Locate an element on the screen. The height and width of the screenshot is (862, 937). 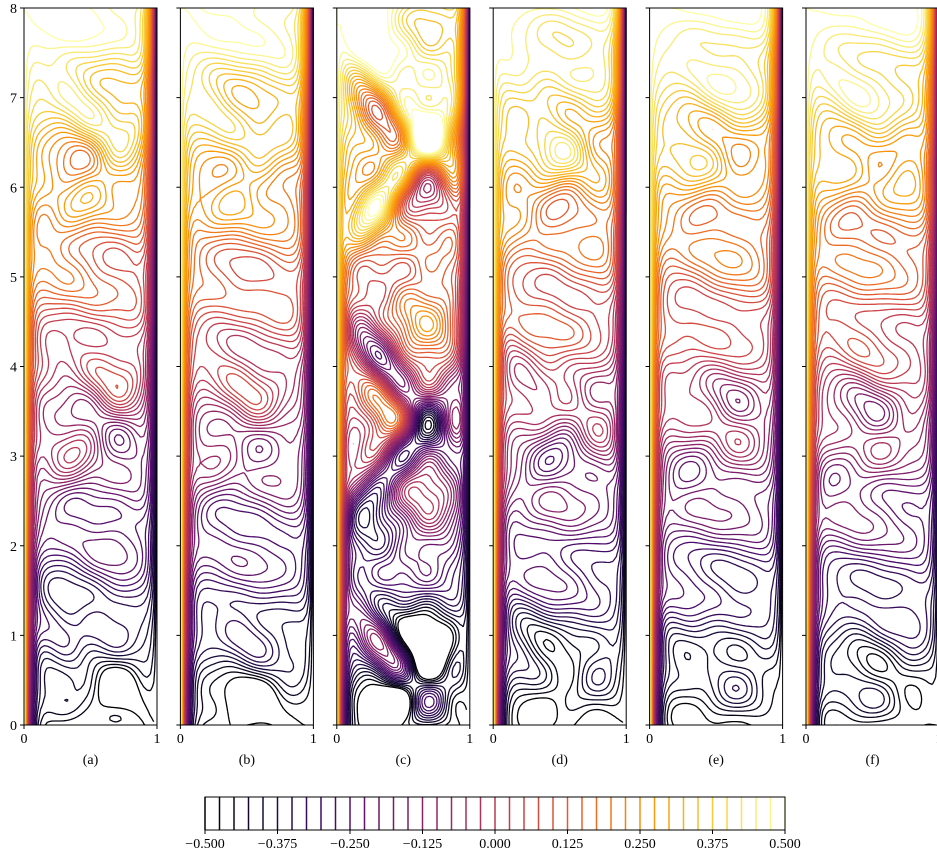
colorbar-tick-label: −0.500 is located at coordinates (204, 844).